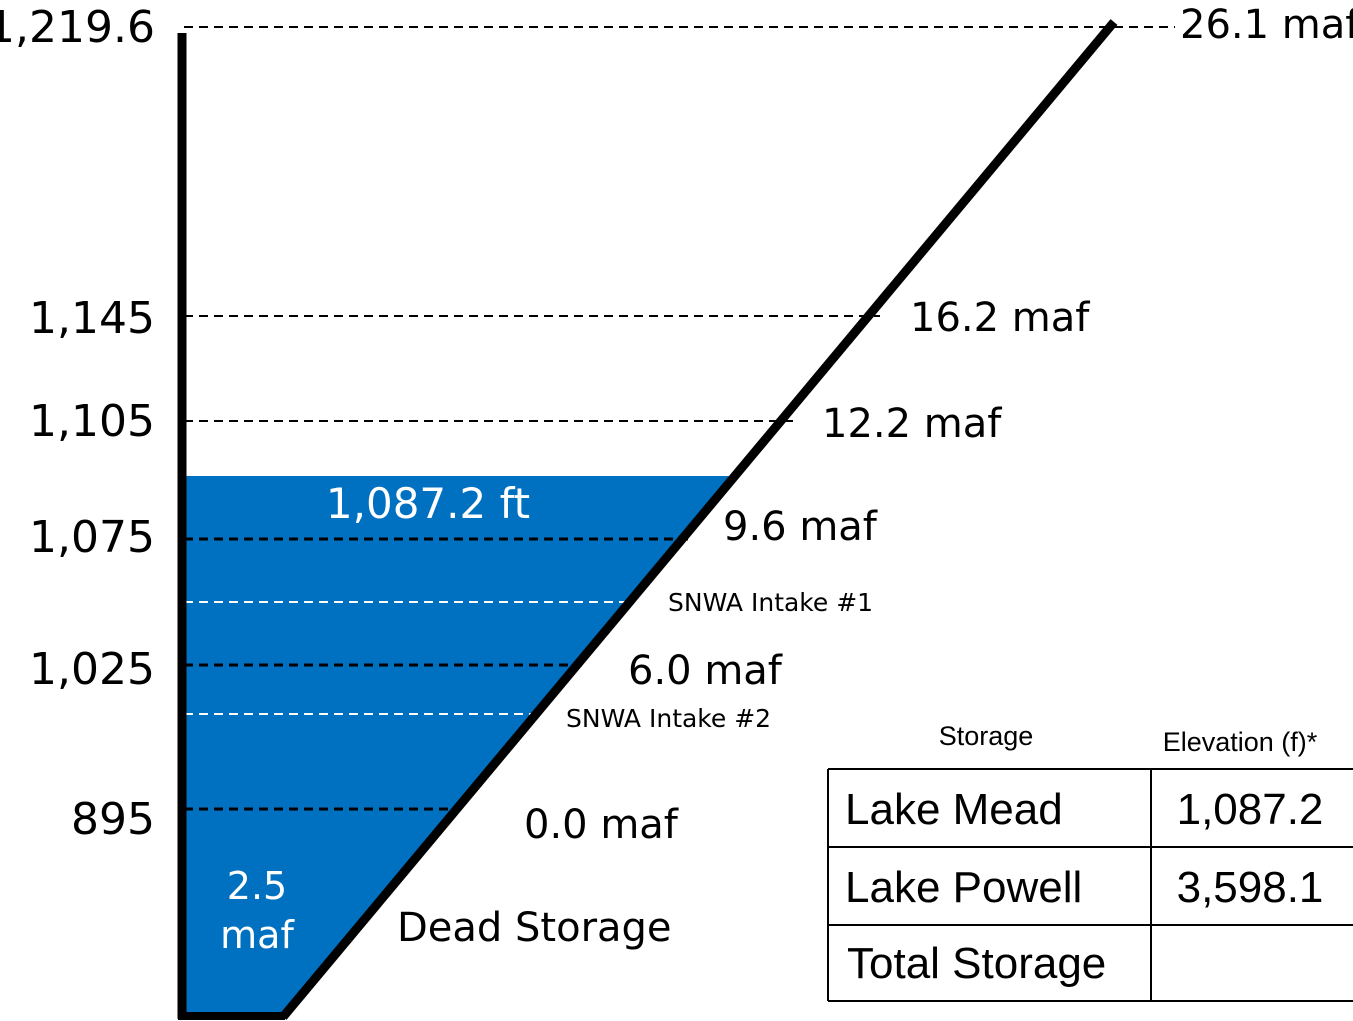 This screenshot has height=1021, width=1353. What do you see at coordinates (601, 825) in the screenshot?
I see `storage-label: 0.0 maf` at bounding box center [601, 825].